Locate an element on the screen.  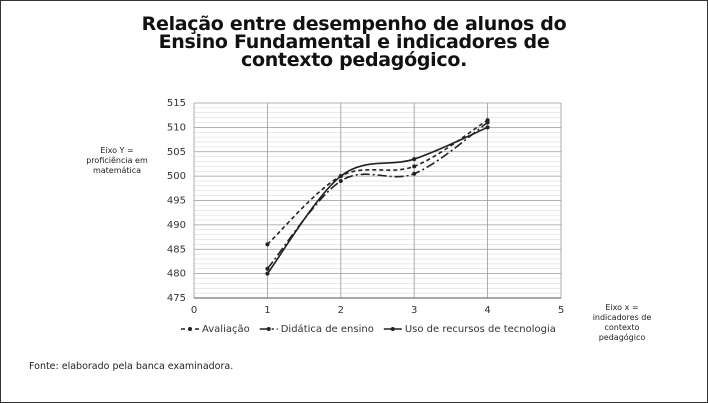
y-tick-label: 485 is located at coordinates (176, 249).